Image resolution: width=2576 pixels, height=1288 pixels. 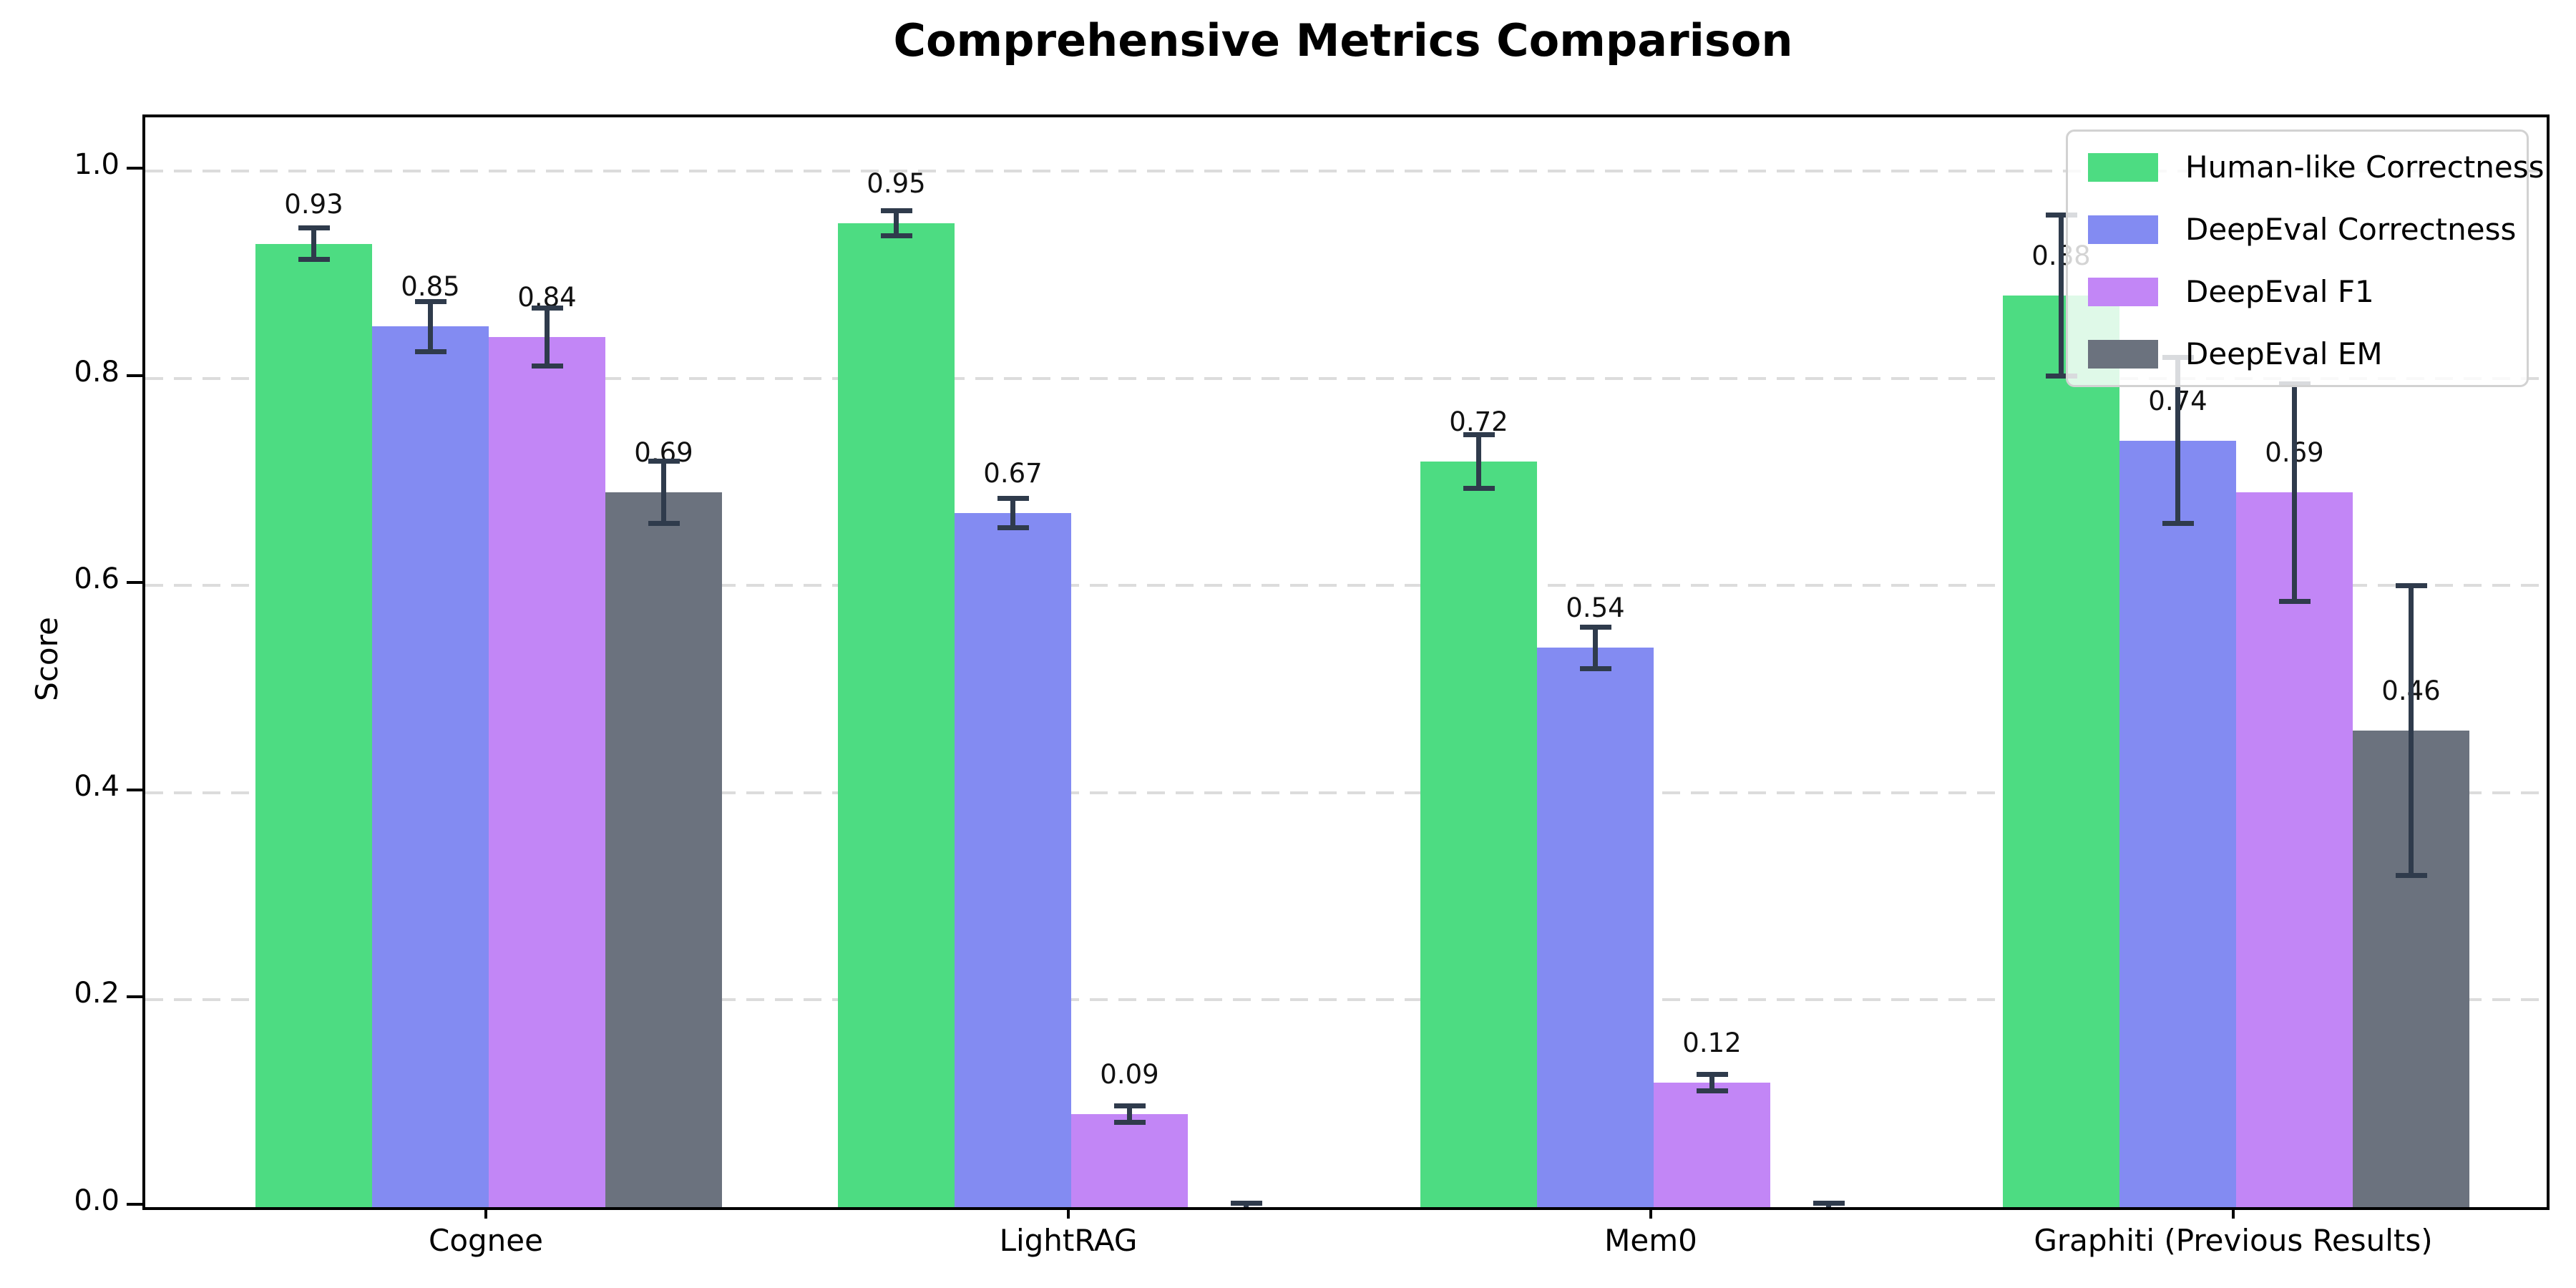 I want to click on legend-label: Human-like Correctness, so click(x=2365, y=167).